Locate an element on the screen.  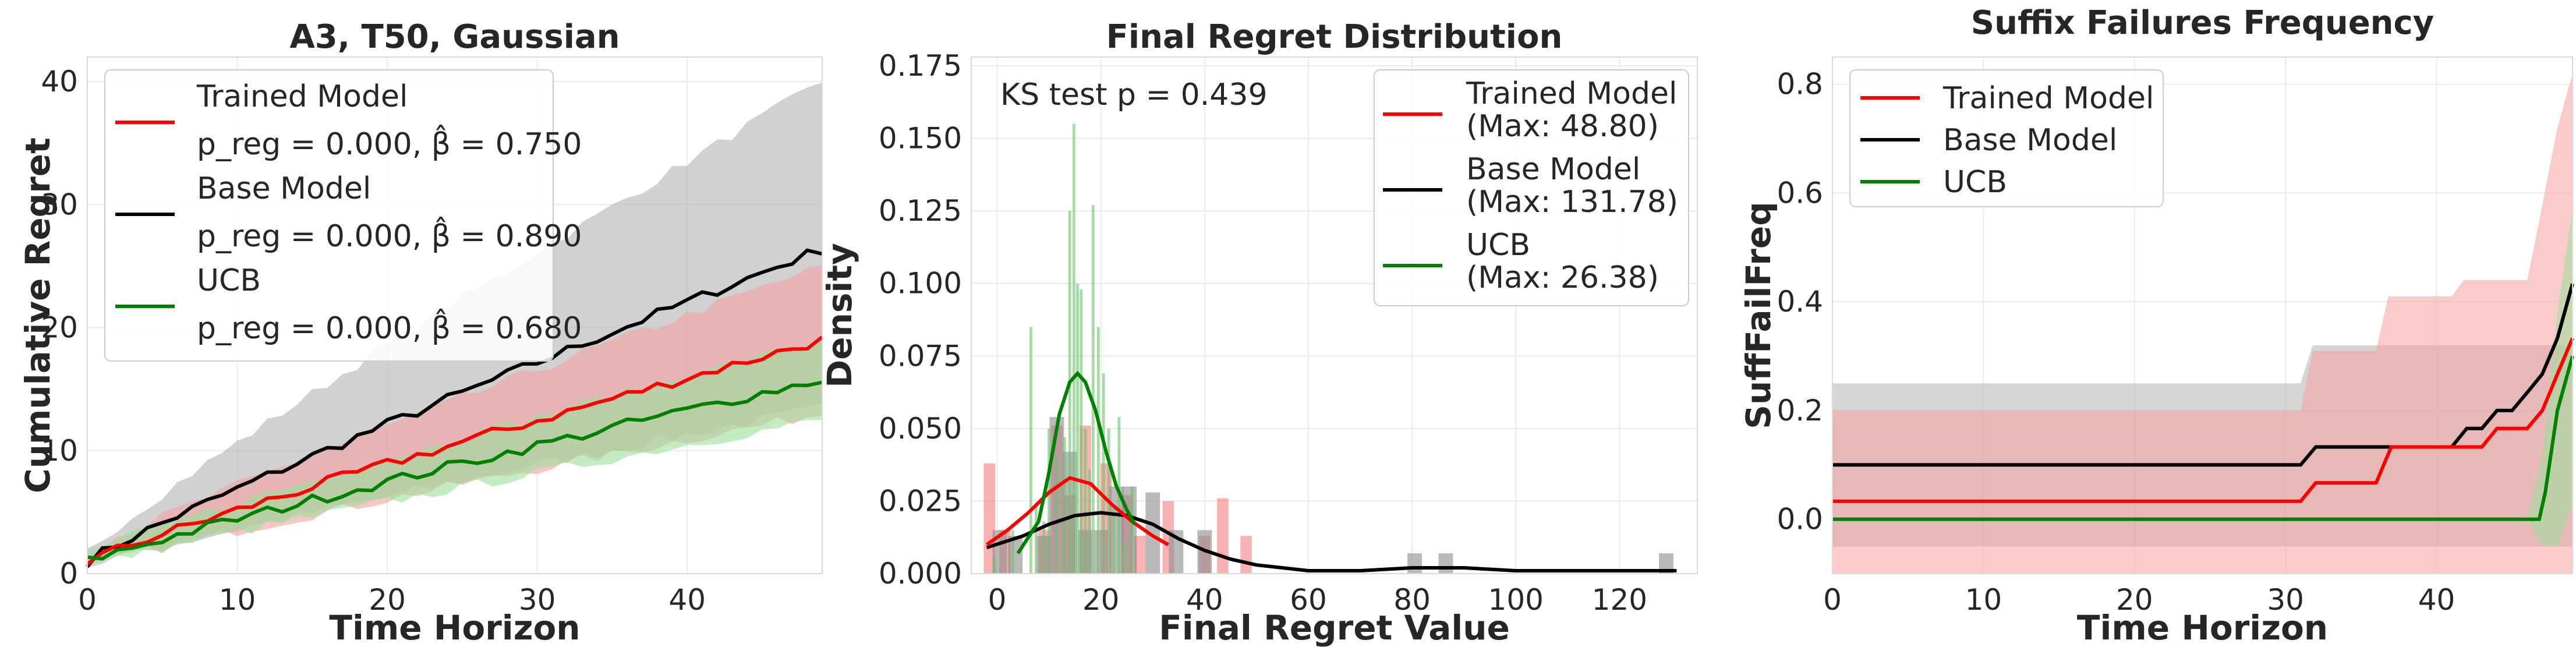
x-axis-label: Final Regret Value is located at coordinates (1334, 628).